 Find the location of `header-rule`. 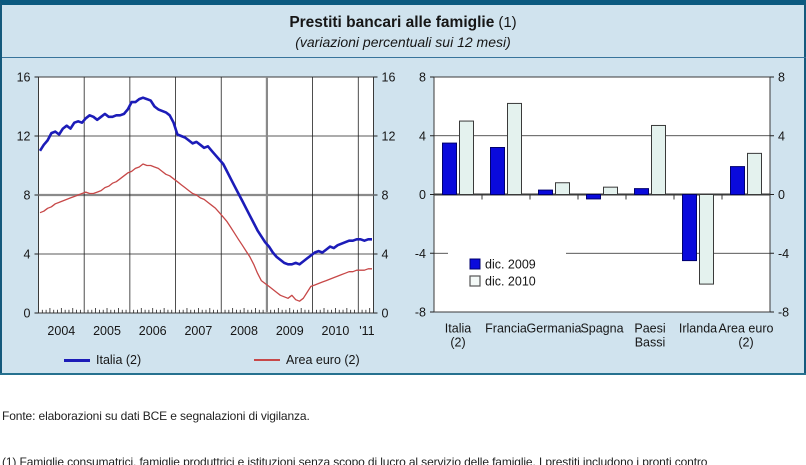

header-rule is located at coordinates (404, 57).